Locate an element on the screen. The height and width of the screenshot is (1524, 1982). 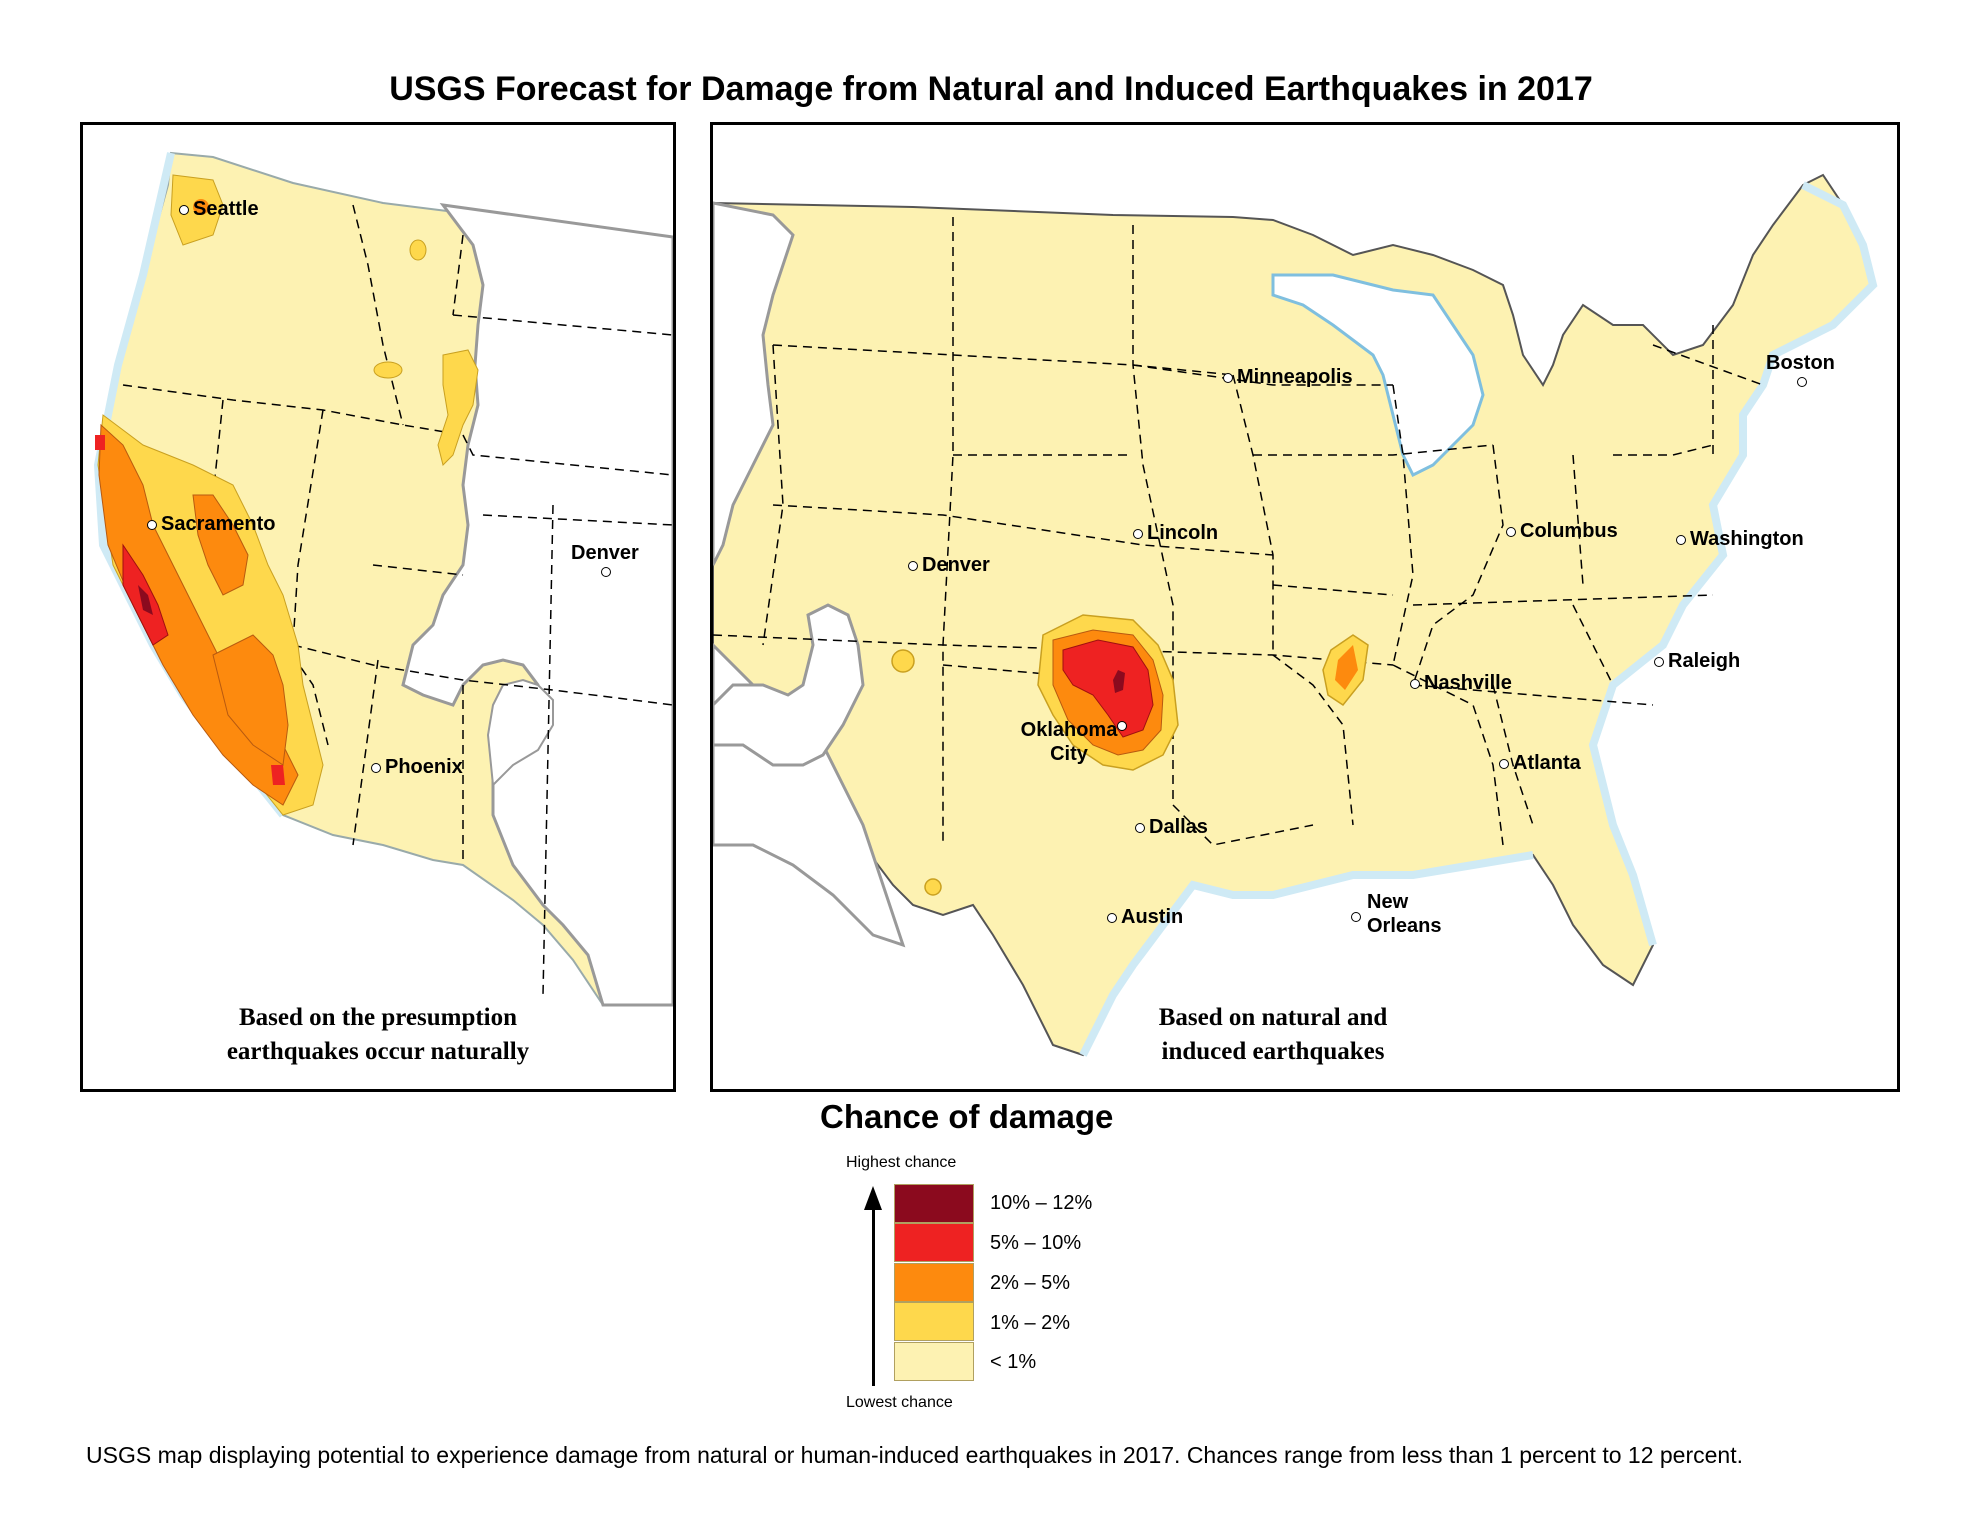
city-seattle: Seattle is located at coordinates (219, 209).